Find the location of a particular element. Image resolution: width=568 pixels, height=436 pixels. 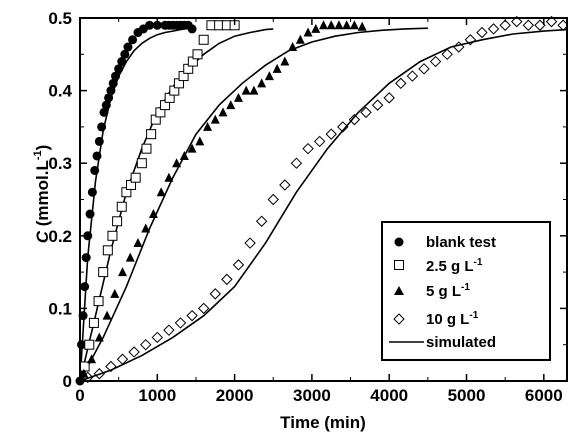

y-tick-label: 0.5 is located at coordinates (60, 18).